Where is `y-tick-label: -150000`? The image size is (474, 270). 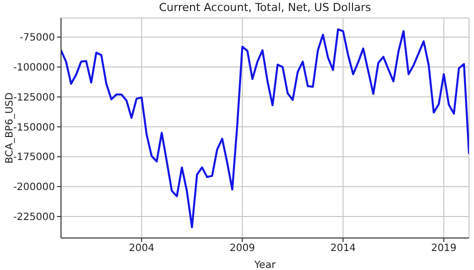 y-tick-label: -150000 is located at coordinates (34, 128).